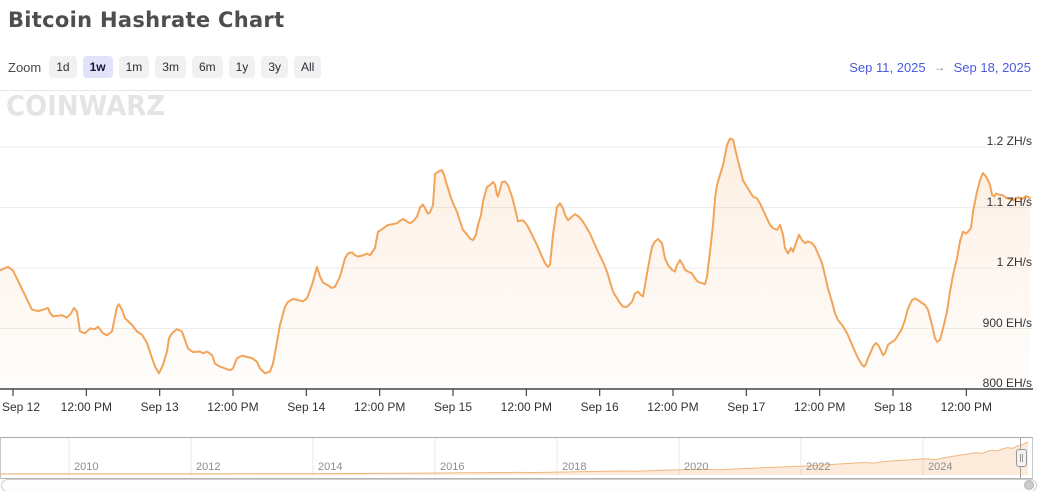  Describe the element at coordinates (86, 467) in the screenshot. I see `navigator-year-label: 2010` at that location.